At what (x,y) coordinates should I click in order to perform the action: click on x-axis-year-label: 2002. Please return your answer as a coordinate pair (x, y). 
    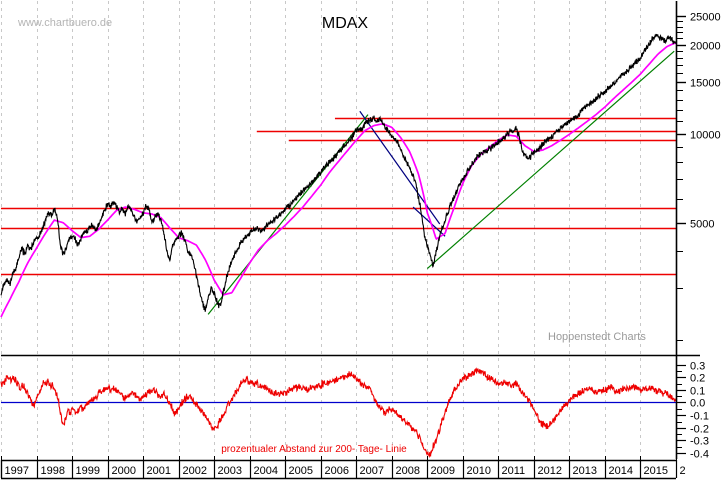
    Looking at the image, I should click on (195, 471).